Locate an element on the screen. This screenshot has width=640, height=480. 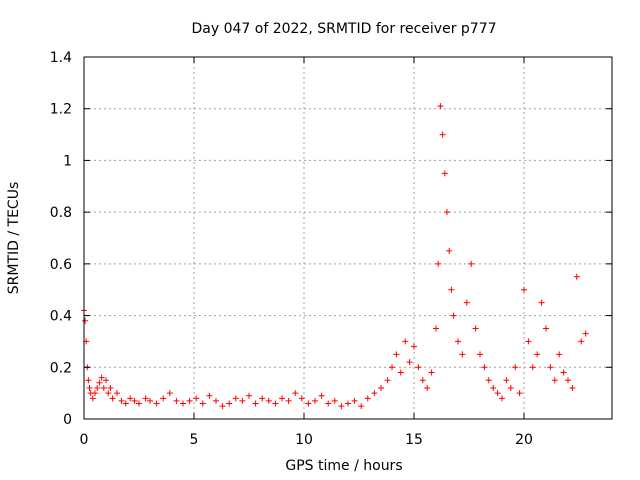
y-tick-label: 0.2 is located at coordinates (61, 368).